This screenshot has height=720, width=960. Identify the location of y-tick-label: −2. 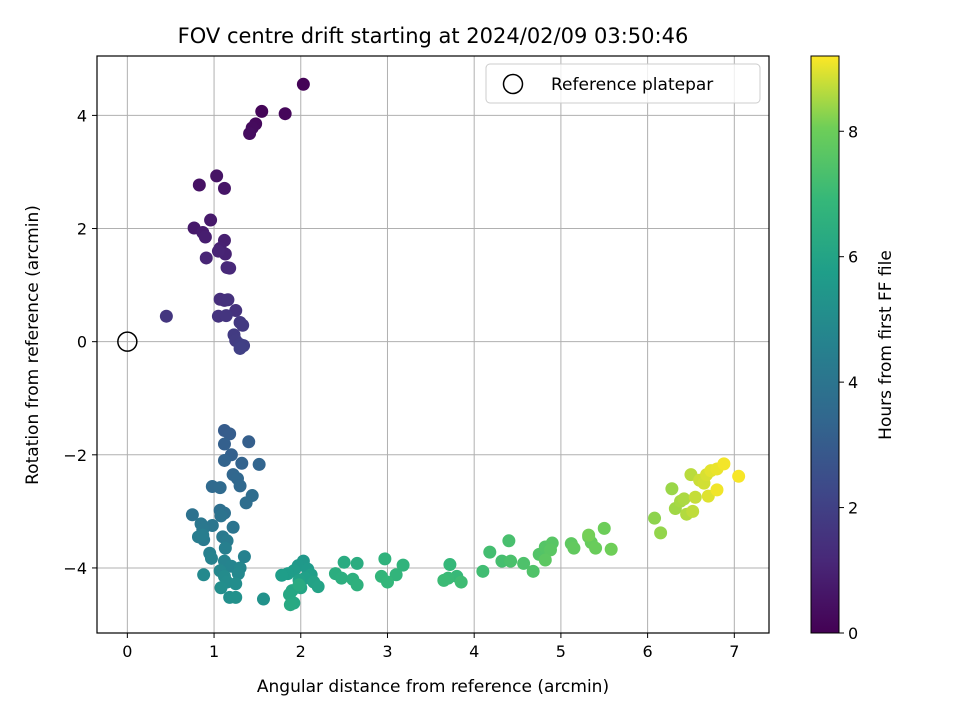
(75, 455).